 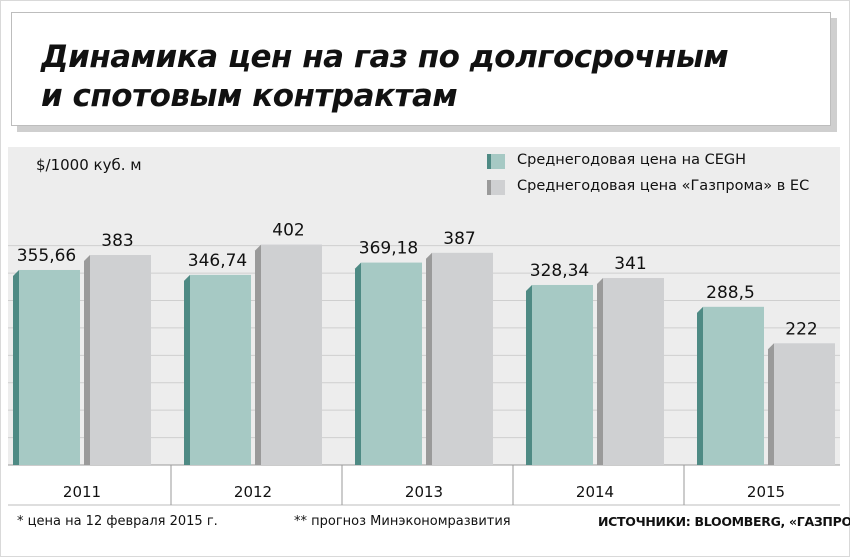 What do you see at coordinates (46, 256) in the screenshot?
I see `data-label: 355,66` at bounding box center [46, 256].